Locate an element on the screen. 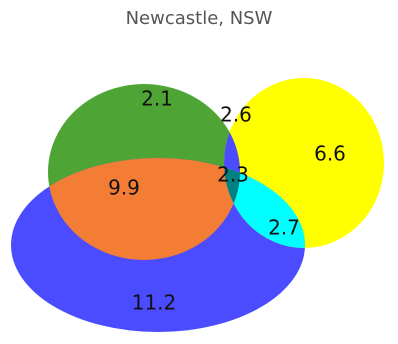 This screenshot has height=344, width=398. value-label-C: 11.2 is located at coordinates (154, 303).